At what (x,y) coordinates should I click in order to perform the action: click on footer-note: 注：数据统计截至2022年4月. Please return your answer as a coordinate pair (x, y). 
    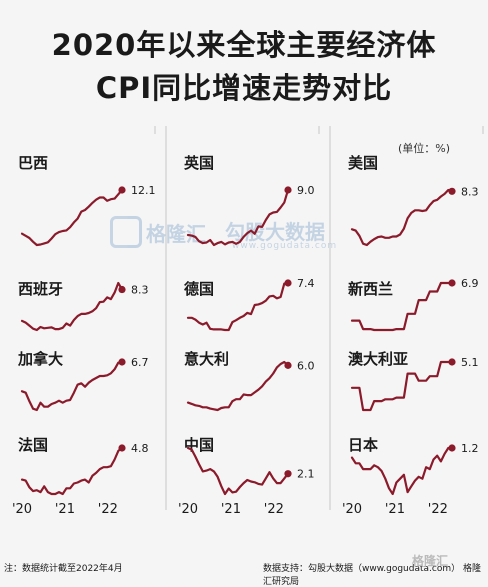
    Looking at the image, I should click on (63, 569).